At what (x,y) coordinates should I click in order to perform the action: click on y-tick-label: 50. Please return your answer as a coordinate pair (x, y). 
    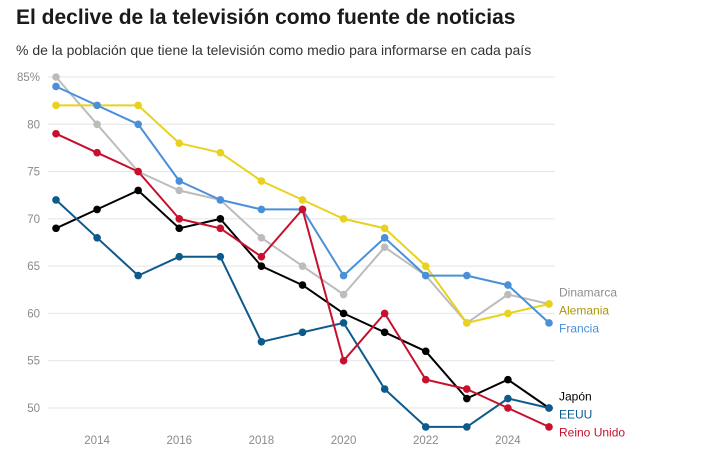
    Looking at the image, I should click on (33, 409).